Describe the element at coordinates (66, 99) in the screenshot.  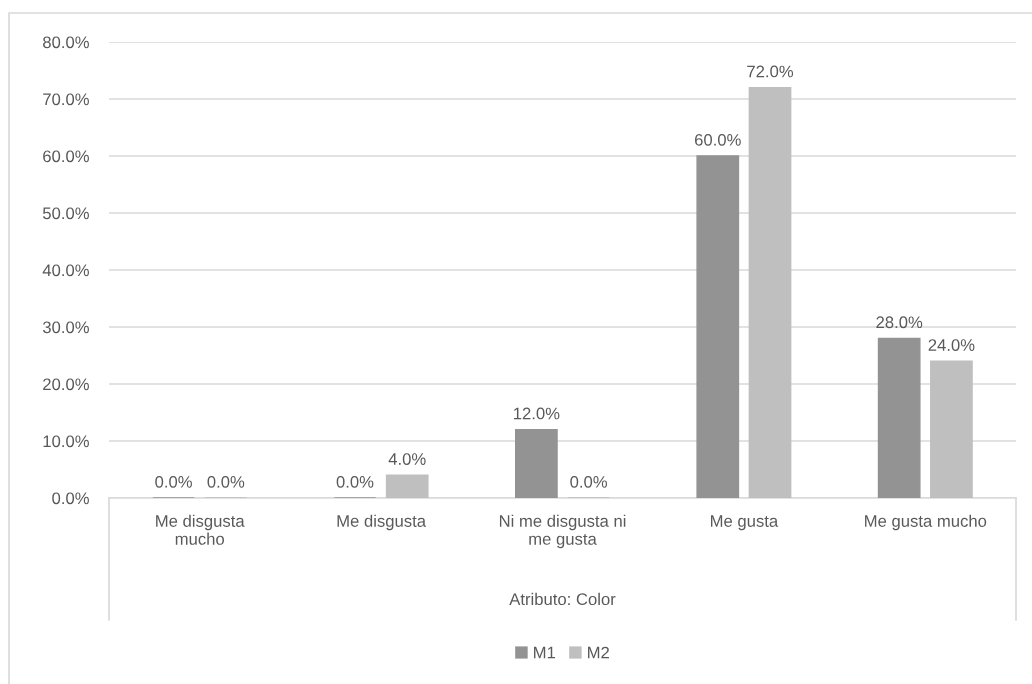
I see `y-tick-label: 70.0%` at that location.